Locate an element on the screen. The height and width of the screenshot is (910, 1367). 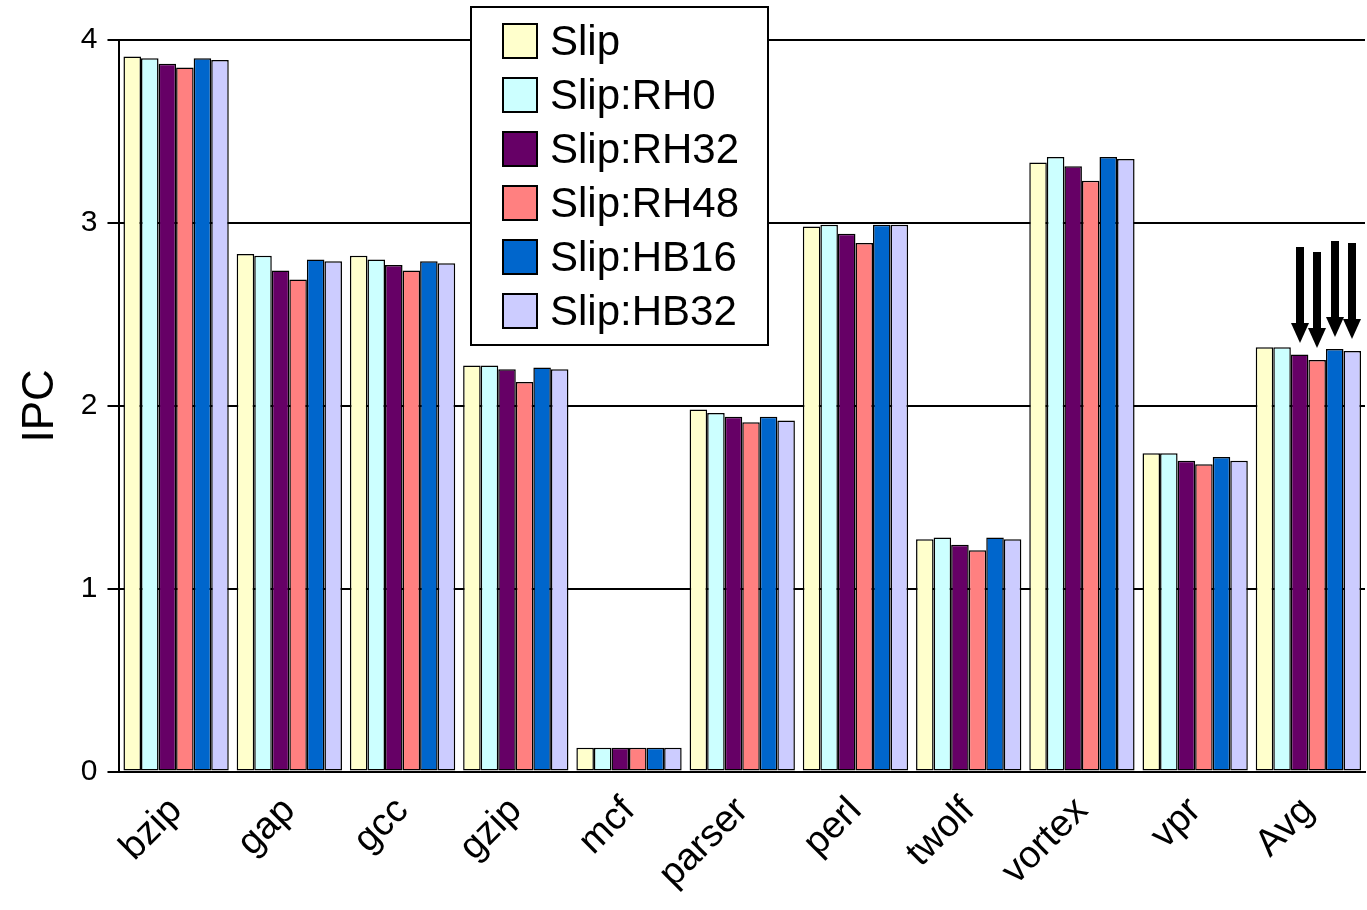
y-tick-label: 4 is located at coordinates (89, 38).